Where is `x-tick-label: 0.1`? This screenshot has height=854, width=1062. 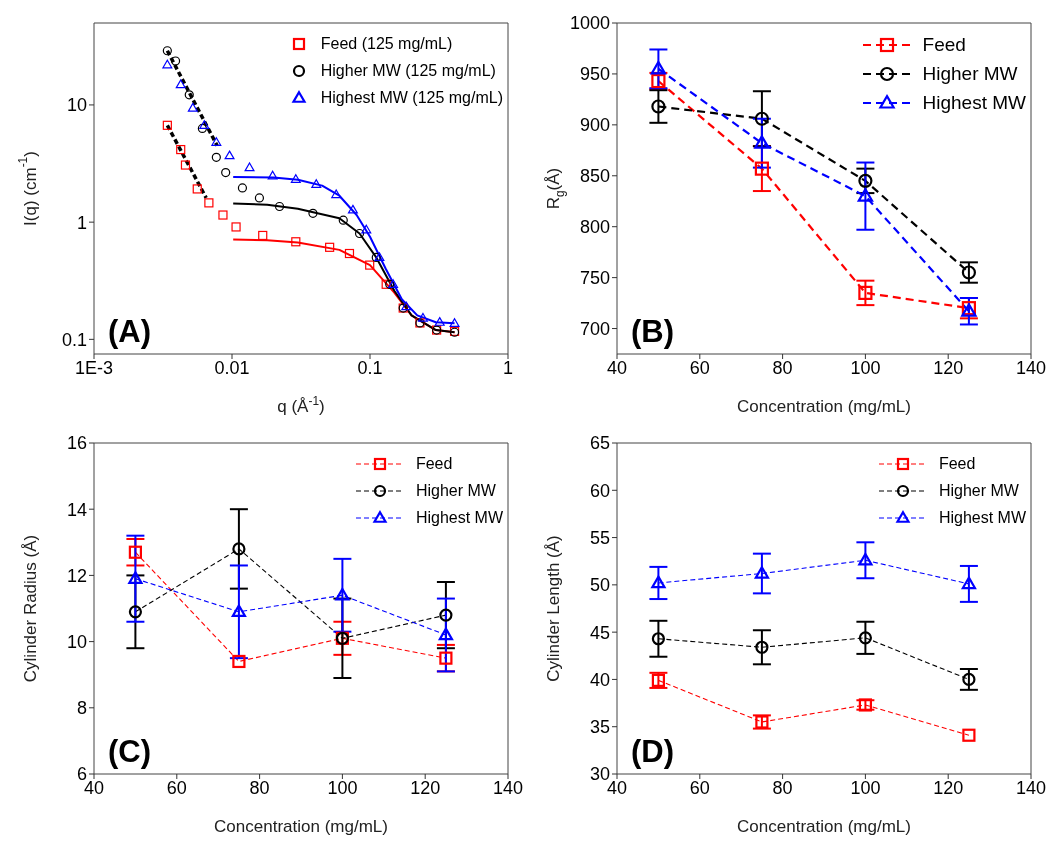
x-tick-label: 0.1 is located at coordinates (370, 367).